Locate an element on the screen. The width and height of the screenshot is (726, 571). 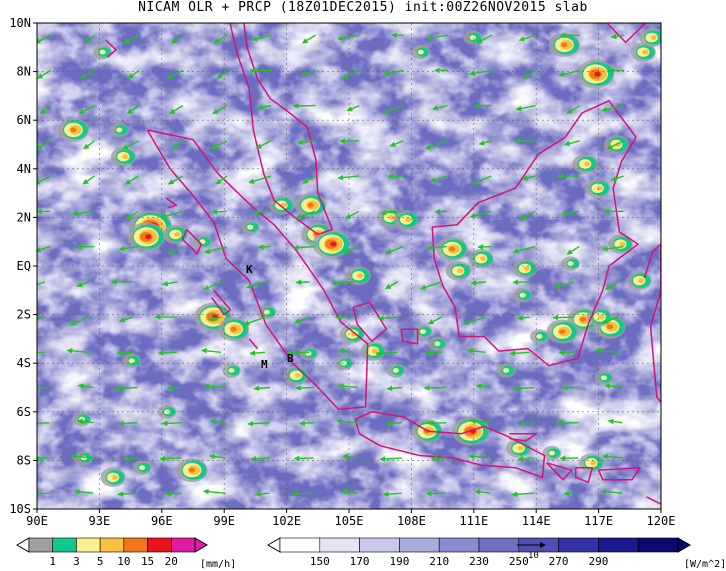
precip-tick: 1 is located at coordinates (52, 561).